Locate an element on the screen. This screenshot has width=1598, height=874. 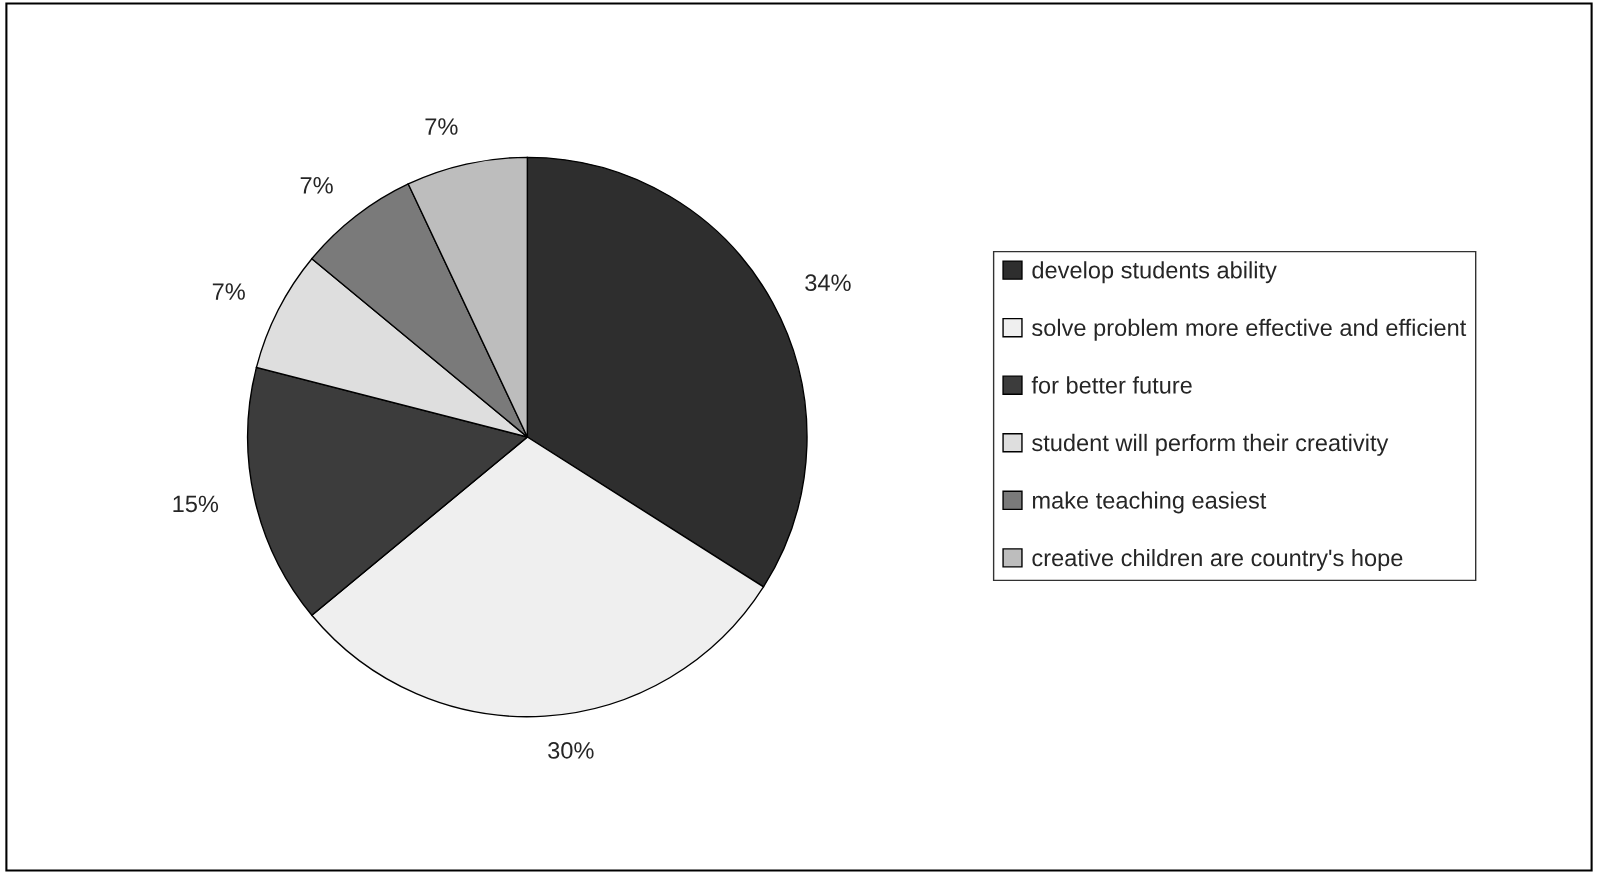
legend-label: solve problem more effective and efficient is located at coordinates (1249, 329).